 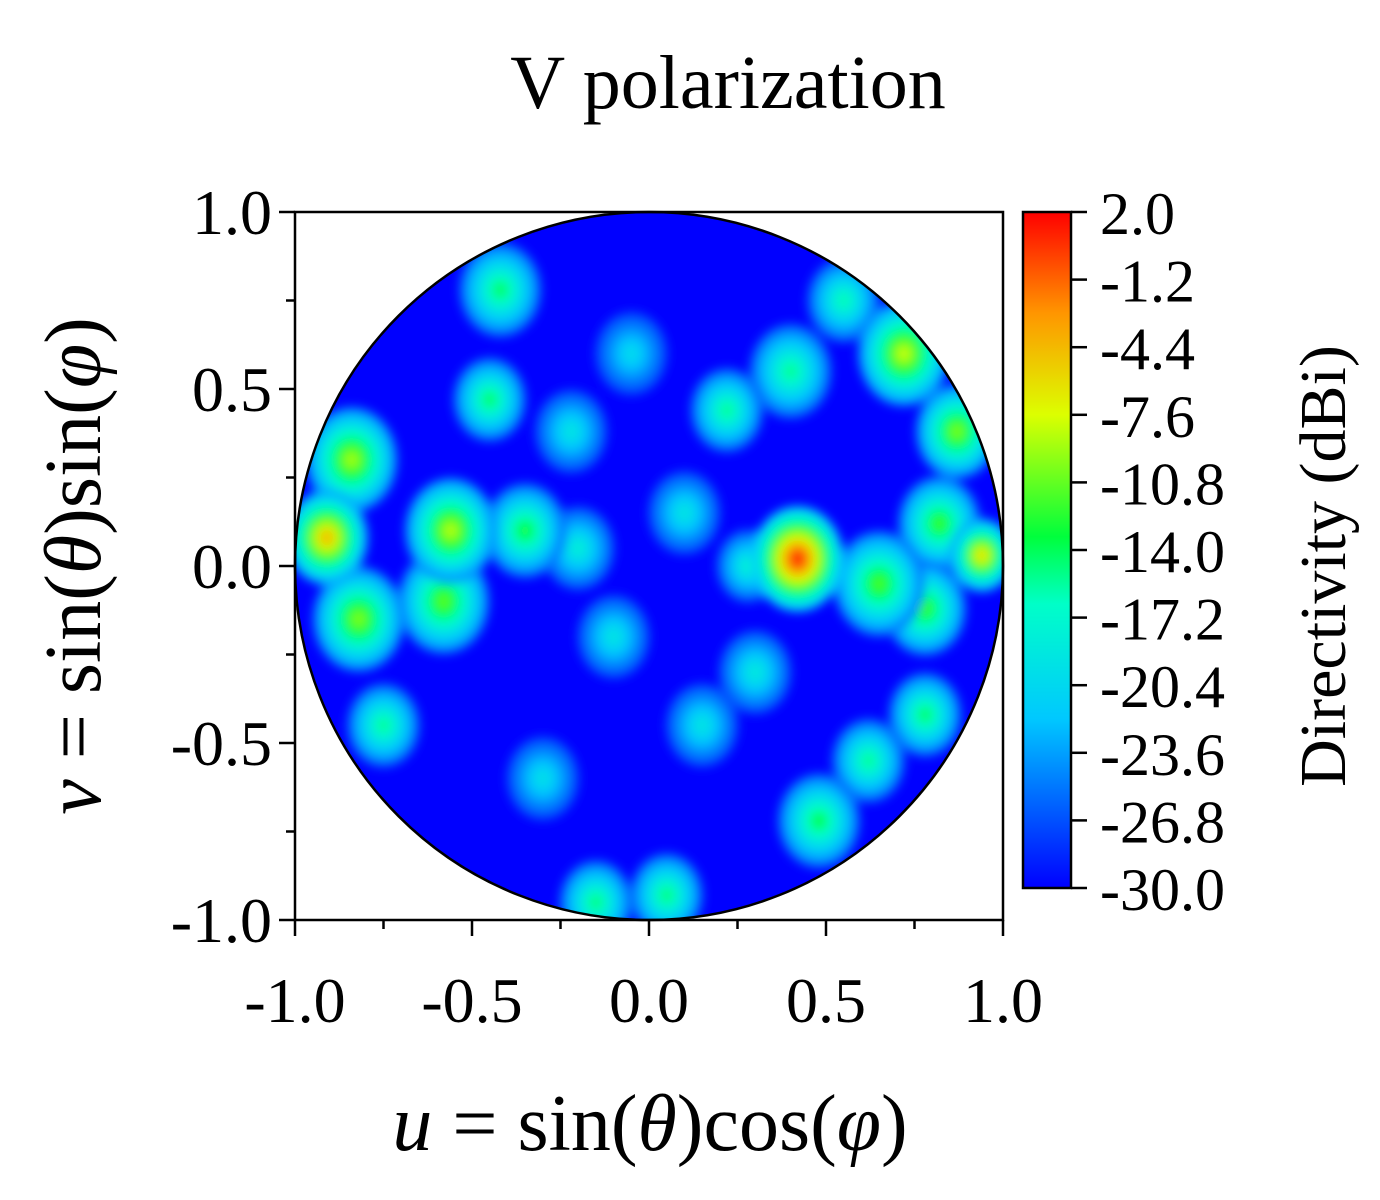 I want to click on y-tick-label: 0.0, so click(x=232, y=566).